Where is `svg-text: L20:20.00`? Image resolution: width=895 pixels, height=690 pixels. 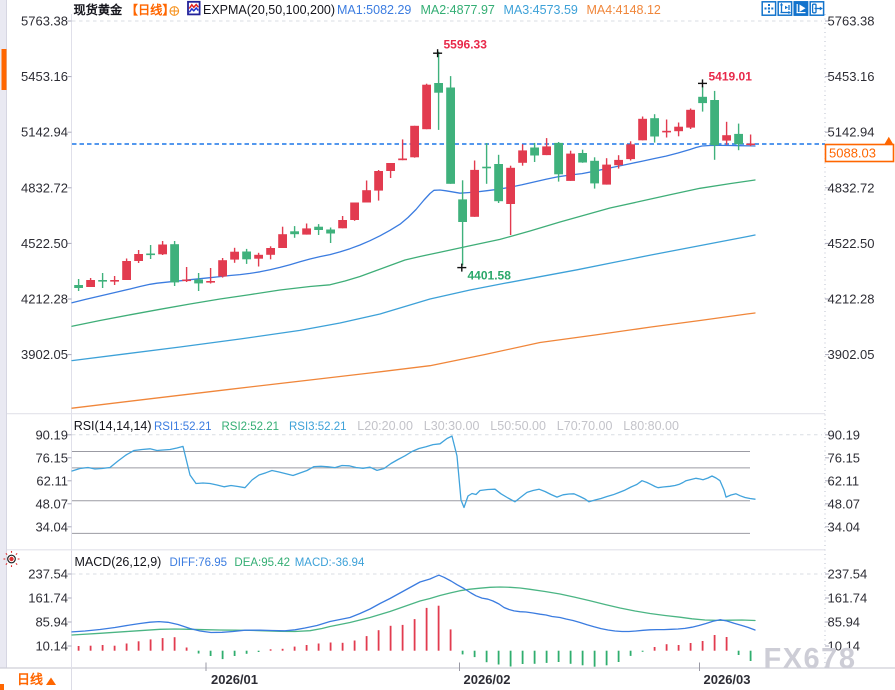
svg-text: L20:20.00 is located at coordinates (385, 426).